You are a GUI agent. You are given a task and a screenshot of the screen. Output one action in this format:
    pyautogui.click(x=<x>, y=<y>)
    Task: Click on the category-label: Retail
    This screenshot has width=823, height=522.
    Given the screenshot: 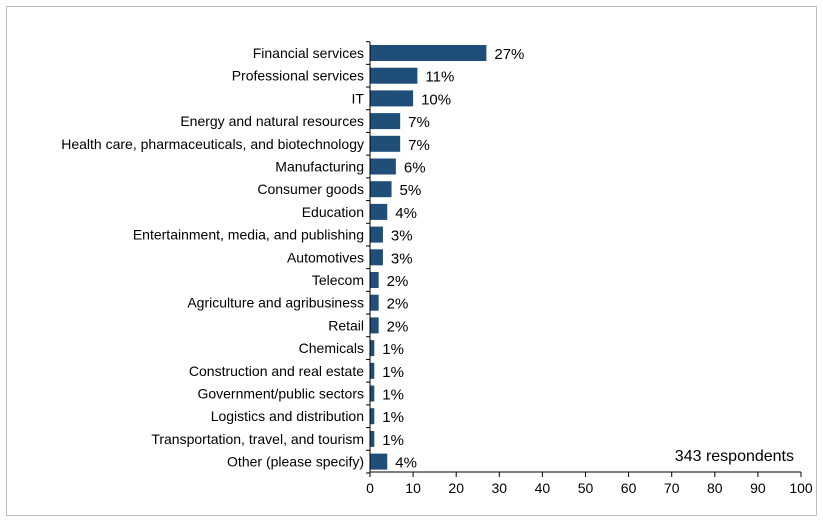 What is the action you would take?
    pyautogui.click(x=346, y=325)
    